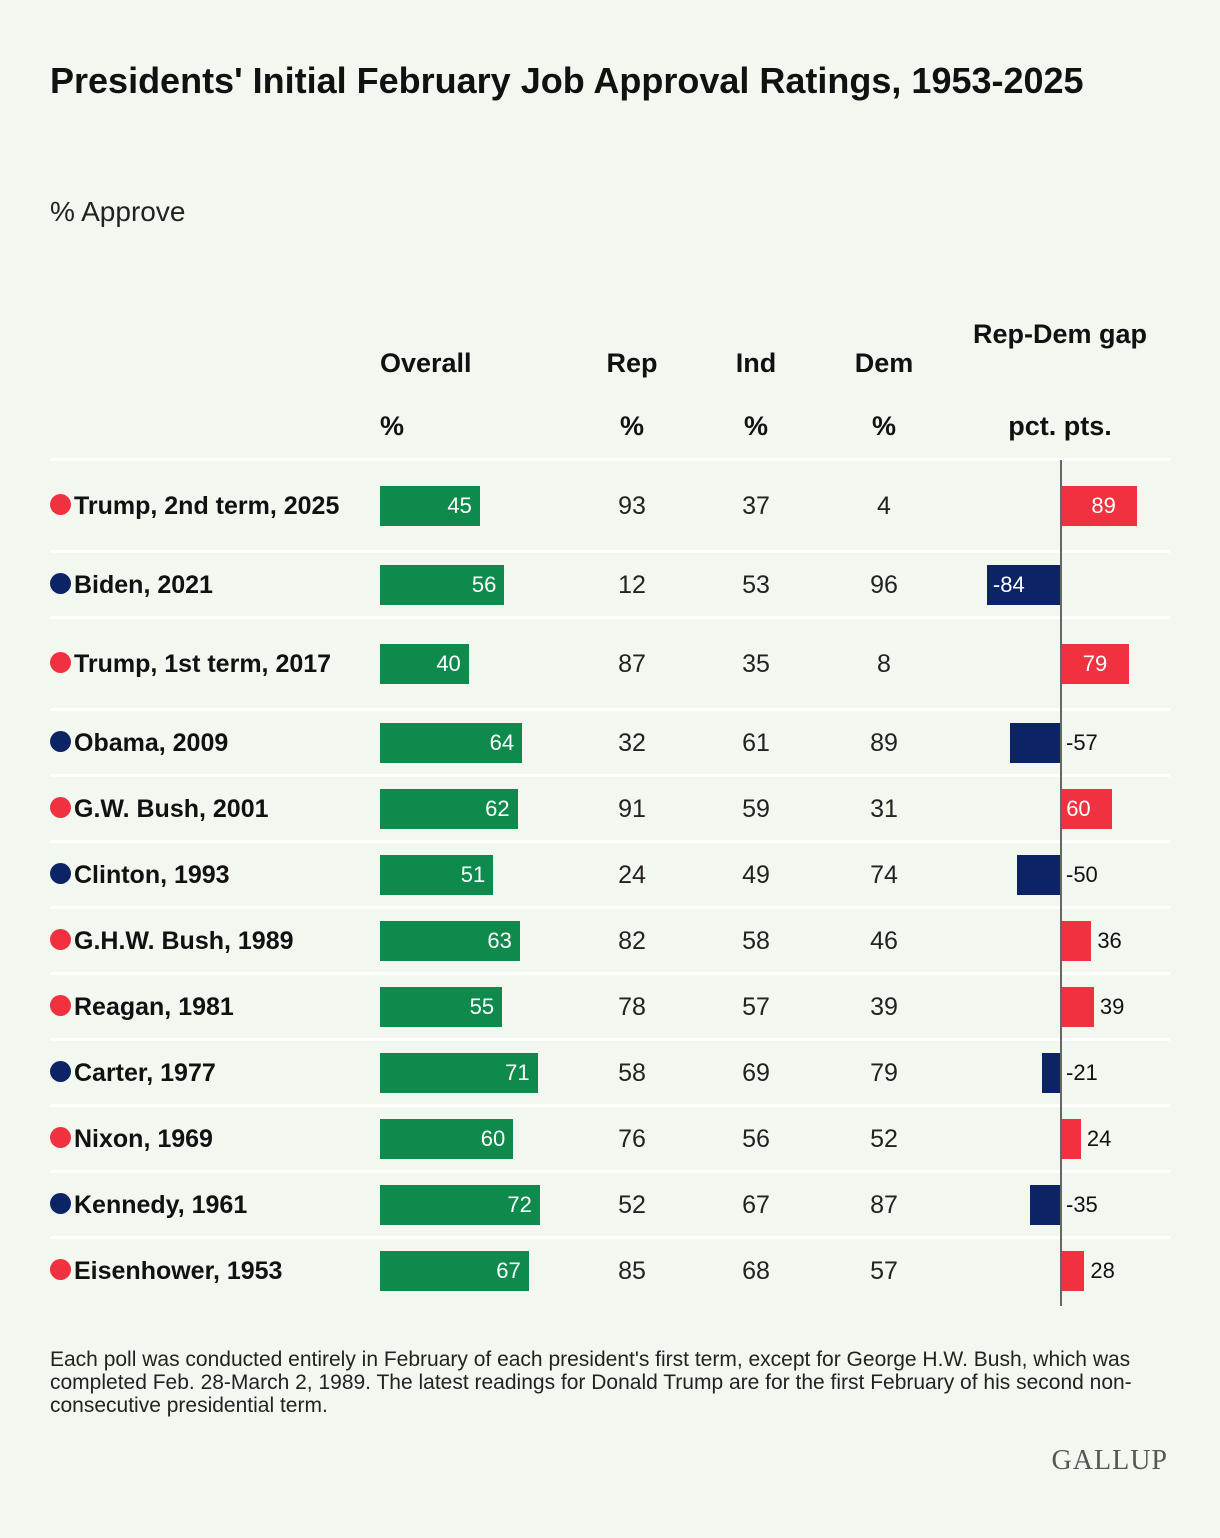 The height and width of the screenshot is (1538, 1220). Describe the element at coordinates (610, 504) in the screenshot. I see `table-row: Trump, 2nd term, 2025 45 93 37 4 89` at that location.